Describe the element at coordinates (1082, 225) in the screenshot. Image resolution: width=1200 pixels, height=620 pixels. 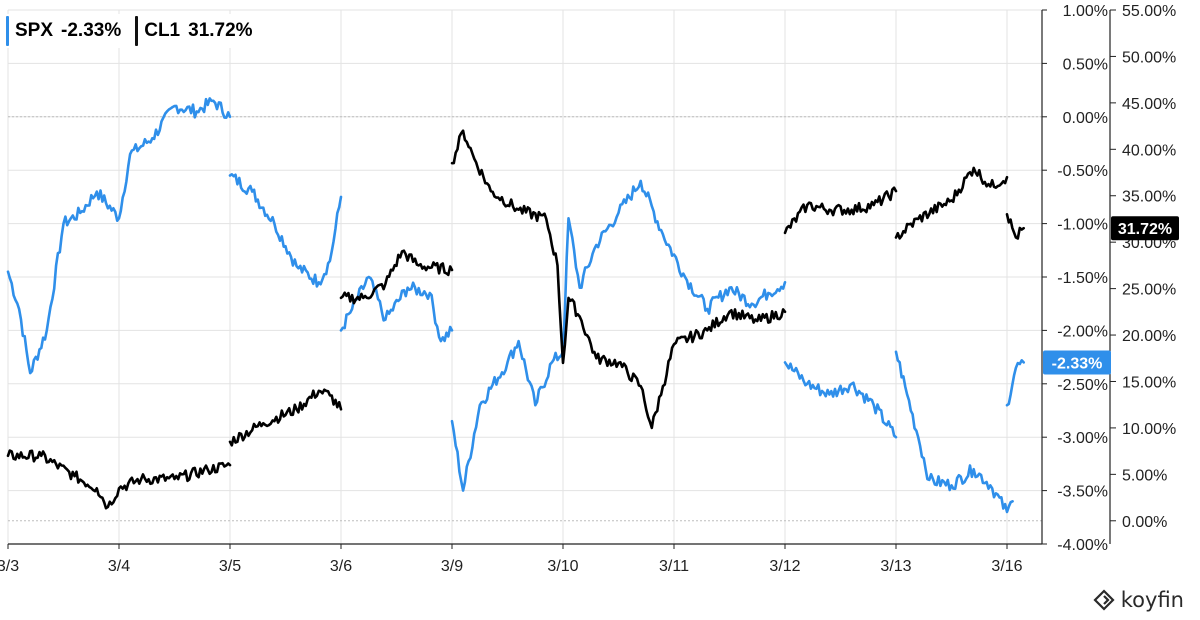
I see `left-tick-label: -1.00%` at that location.